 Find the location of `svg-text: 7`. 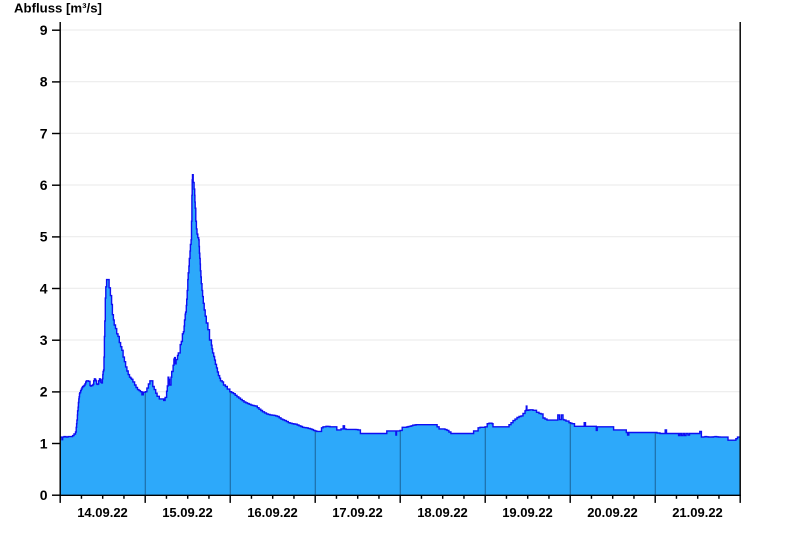

svg-text: 7 is located at coordinates (44, 133).